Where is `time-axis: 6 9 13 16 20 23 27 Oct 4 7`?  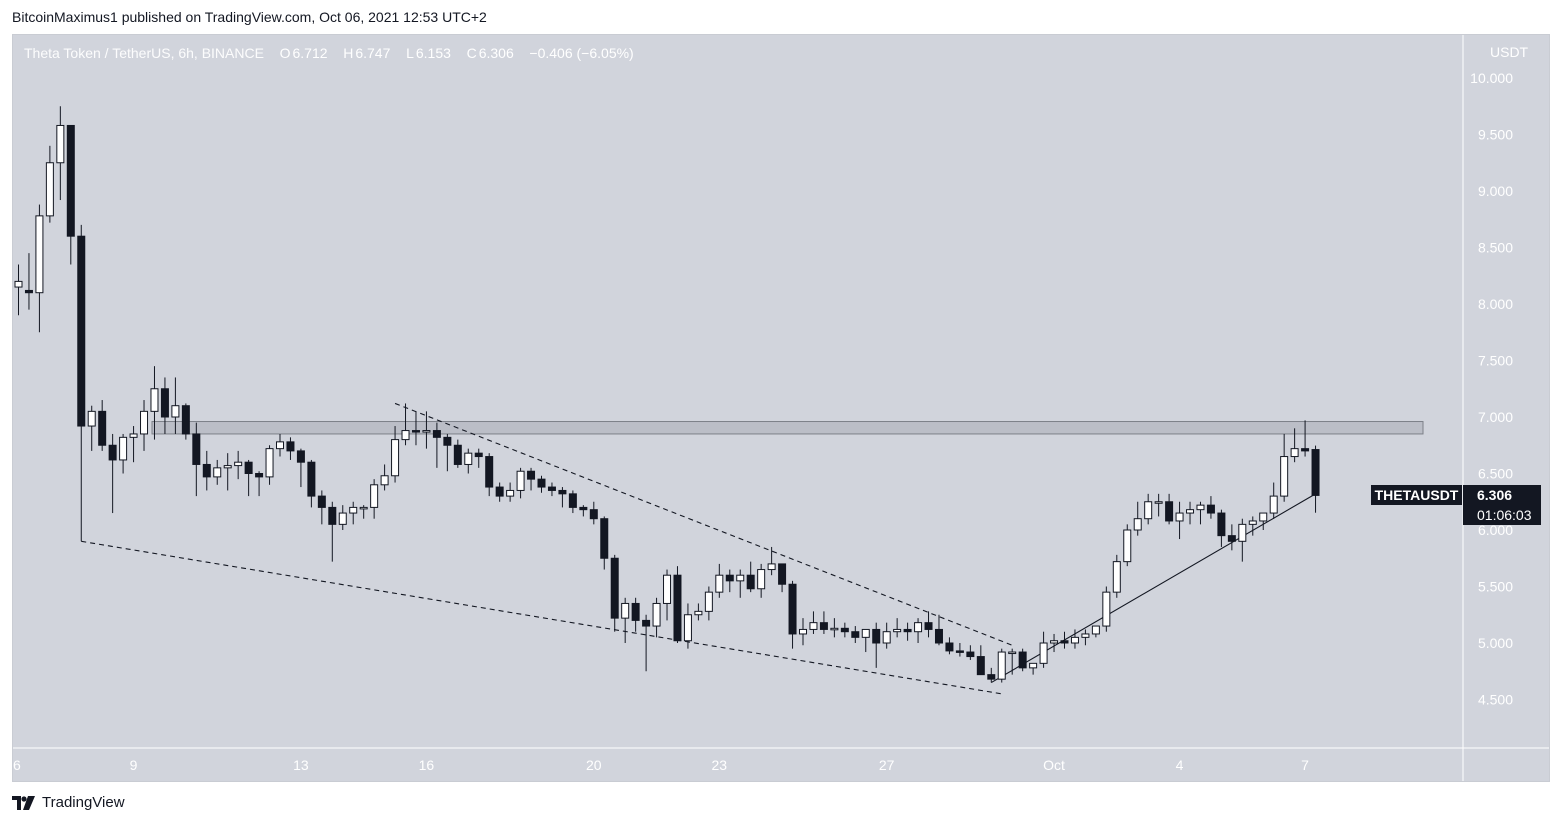 time-axis: 6 9 13 16 20 23 27 Oct 4 7 is located at coordinates (781, 760).